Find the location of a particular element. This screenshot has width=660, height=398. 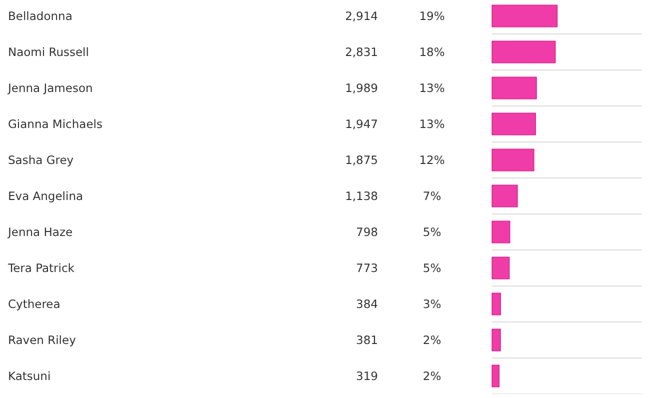

y-tick-label: Cytherea is located at coordinates (34, 304).